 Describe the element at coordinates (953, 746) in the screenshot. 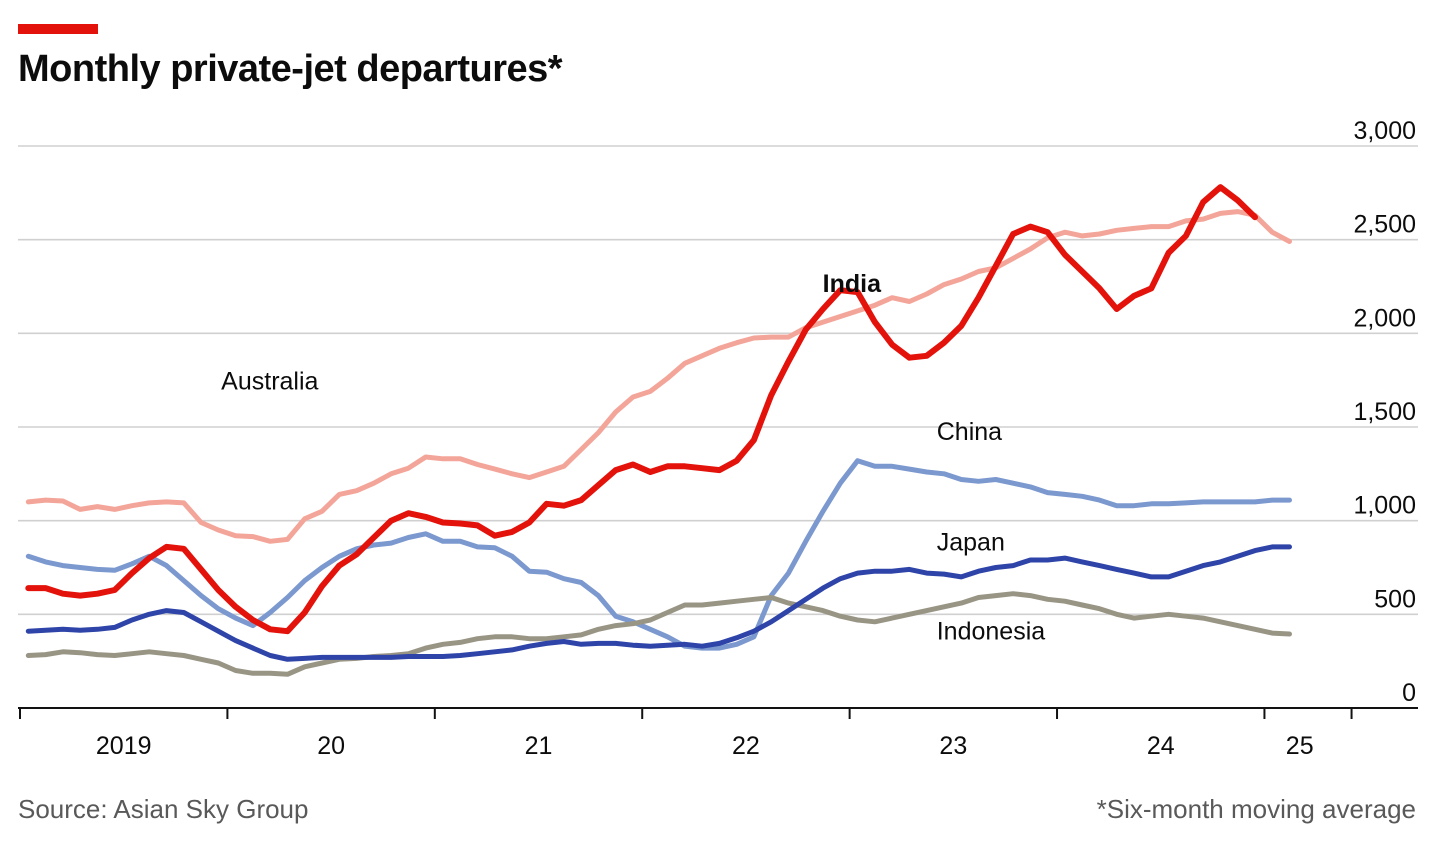

I see `x-tick-label: 23` at that location.